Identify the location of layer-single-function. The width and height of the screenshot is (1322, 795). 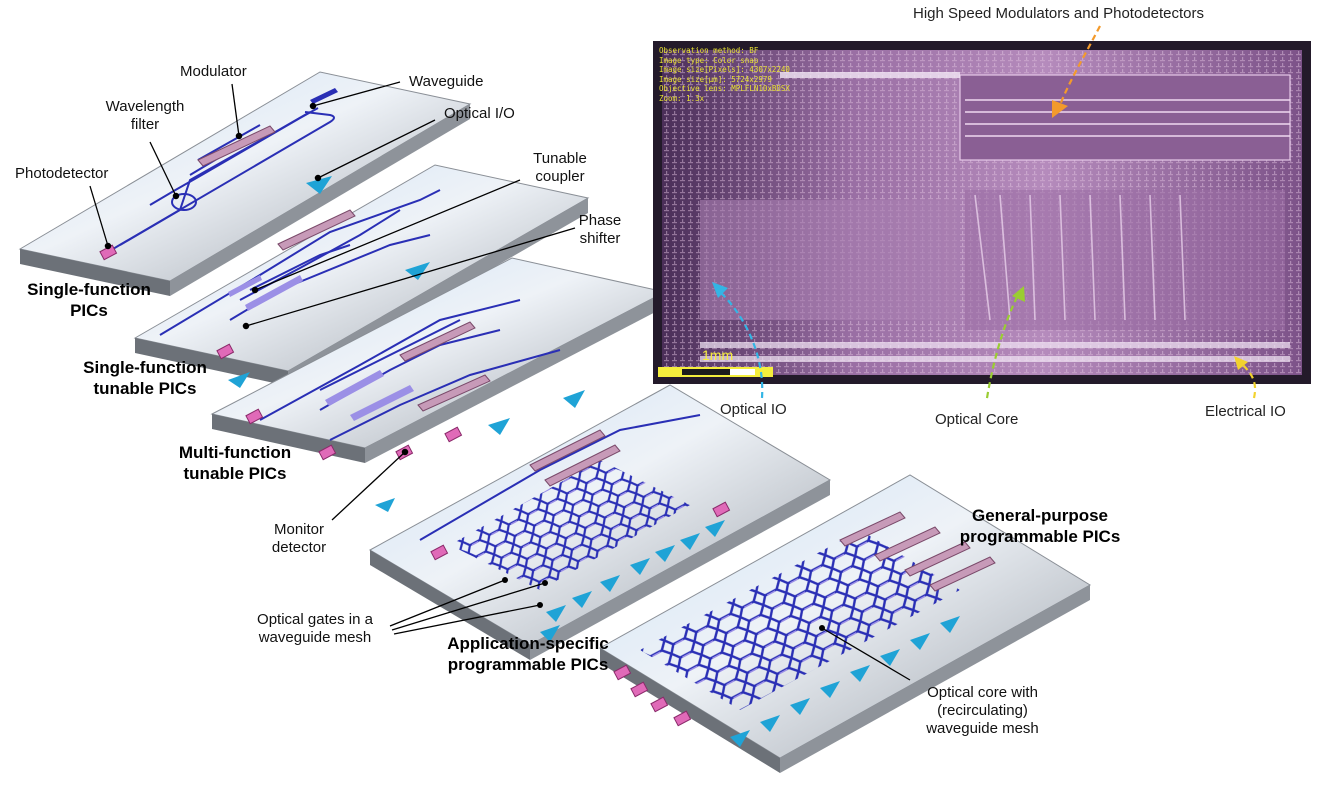
(245, 183).